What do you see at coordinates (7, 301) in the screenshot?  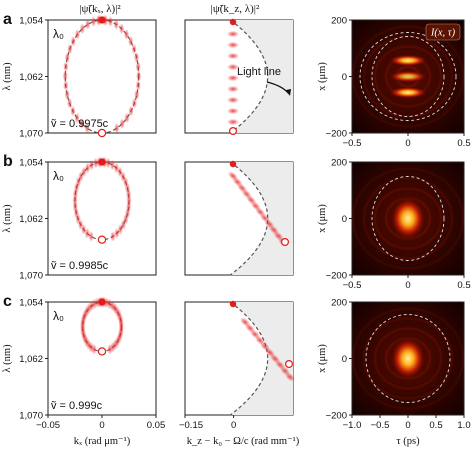 I see `panel-label: c` at bounding box center [7, 301].